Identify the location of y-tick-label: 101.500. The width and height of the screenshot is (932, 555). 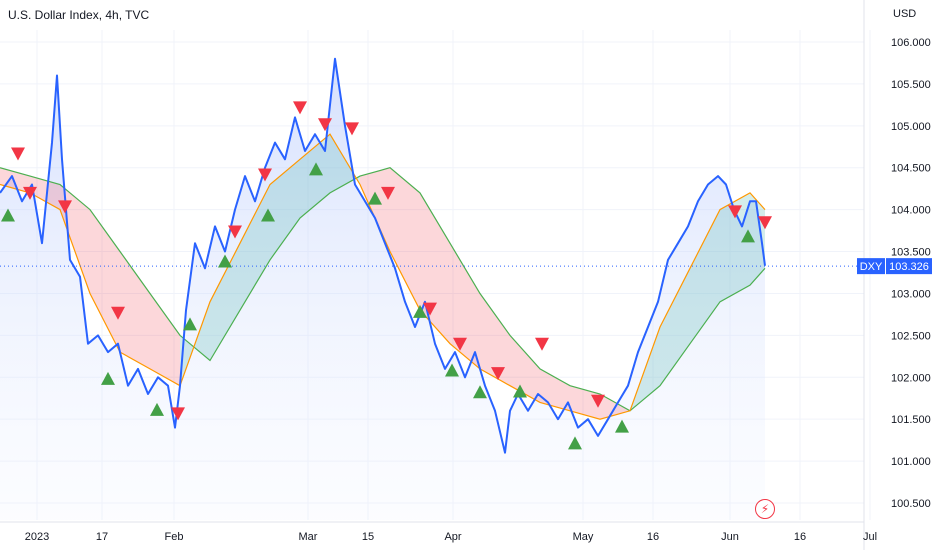
(911, 420).